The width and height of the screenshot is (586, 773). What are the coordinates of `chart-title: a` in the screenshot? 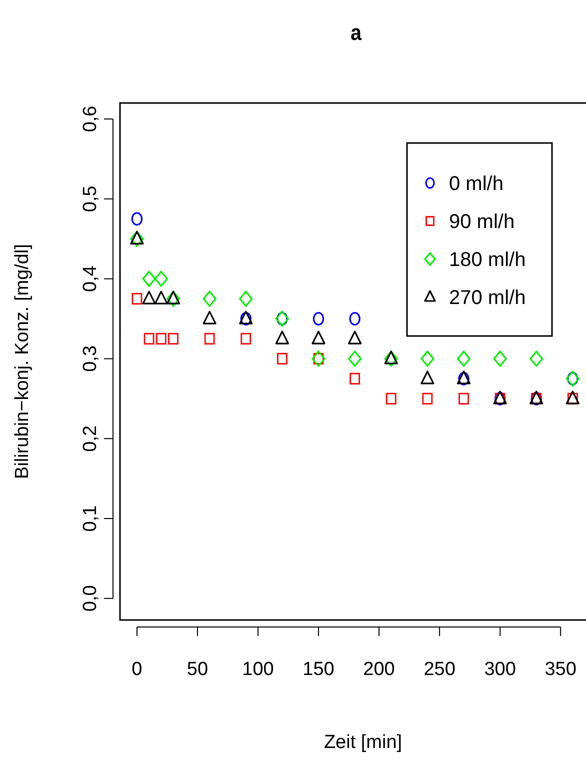 It's located at (356, 33).